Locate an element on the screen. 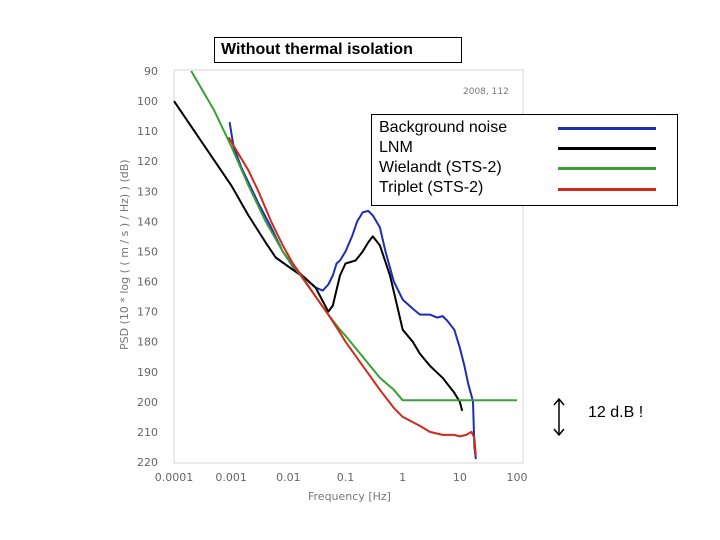 The width and height of the screenshot is (720, 540). x-tick-label: 10 is located at coordinates (460, 477).